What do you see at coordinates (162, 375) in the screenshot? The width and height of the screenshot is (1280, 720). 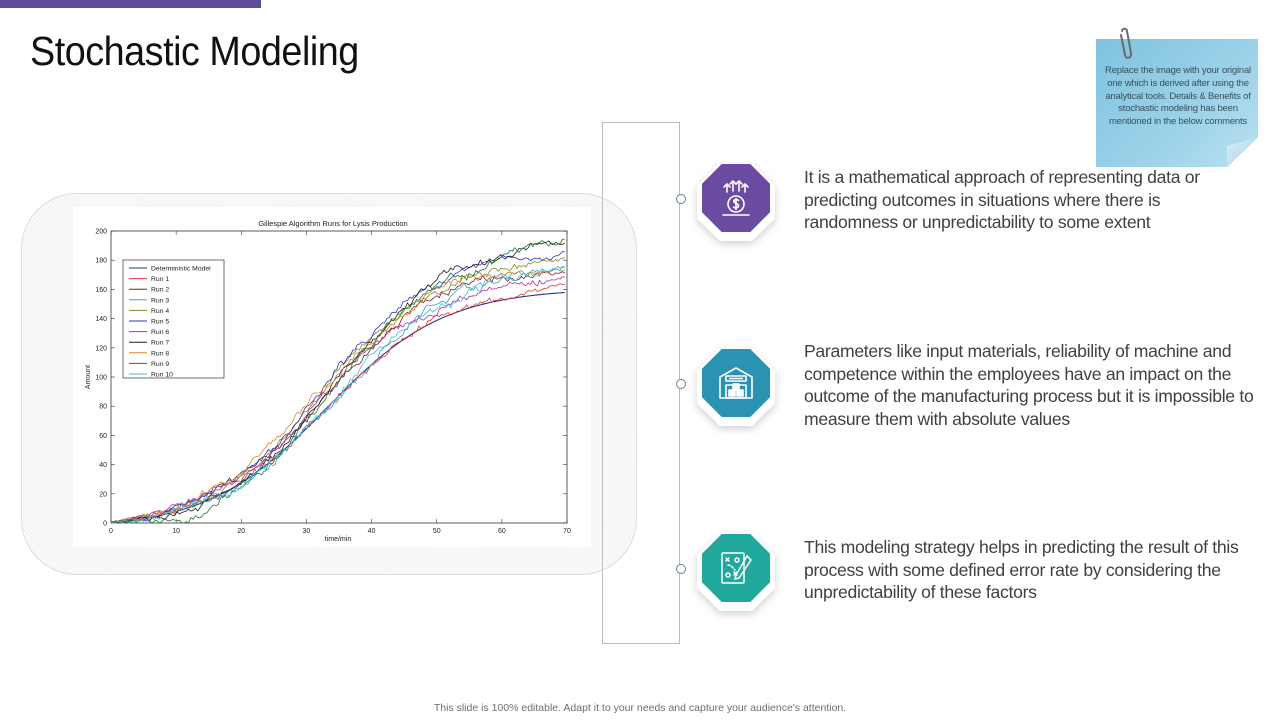 I see `legend-label: Run 10` at bounding box center [162, 375].